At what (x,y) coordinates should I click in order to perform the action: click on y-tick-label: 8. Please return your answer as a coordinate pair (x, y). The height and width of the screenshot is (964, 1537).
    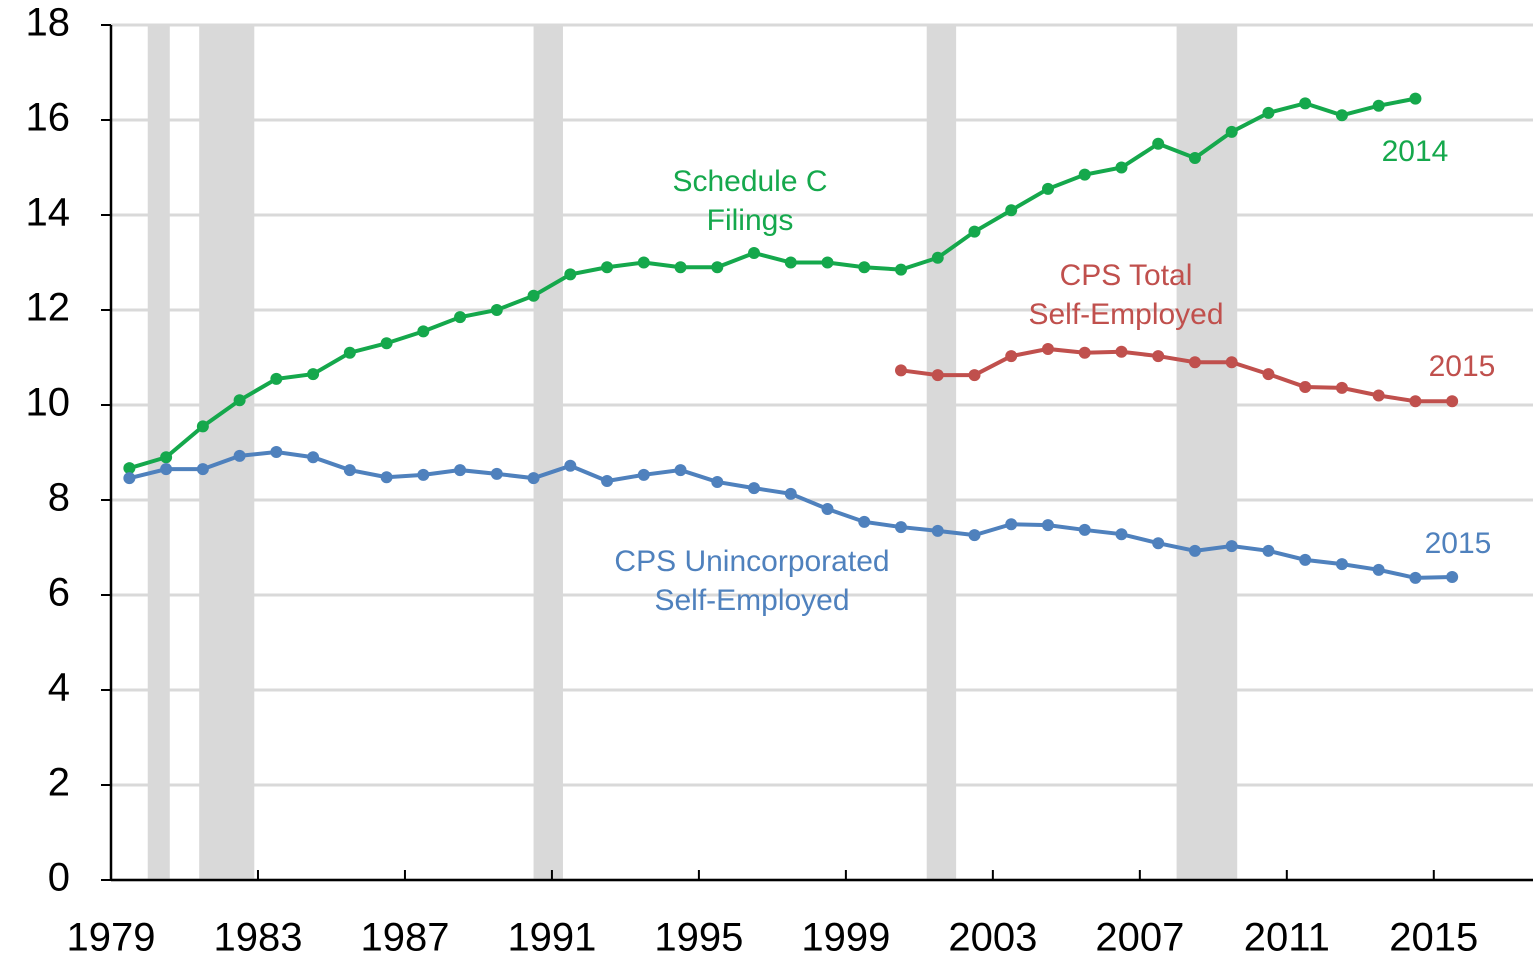
    Looking at the image, I should click on (59, 498).